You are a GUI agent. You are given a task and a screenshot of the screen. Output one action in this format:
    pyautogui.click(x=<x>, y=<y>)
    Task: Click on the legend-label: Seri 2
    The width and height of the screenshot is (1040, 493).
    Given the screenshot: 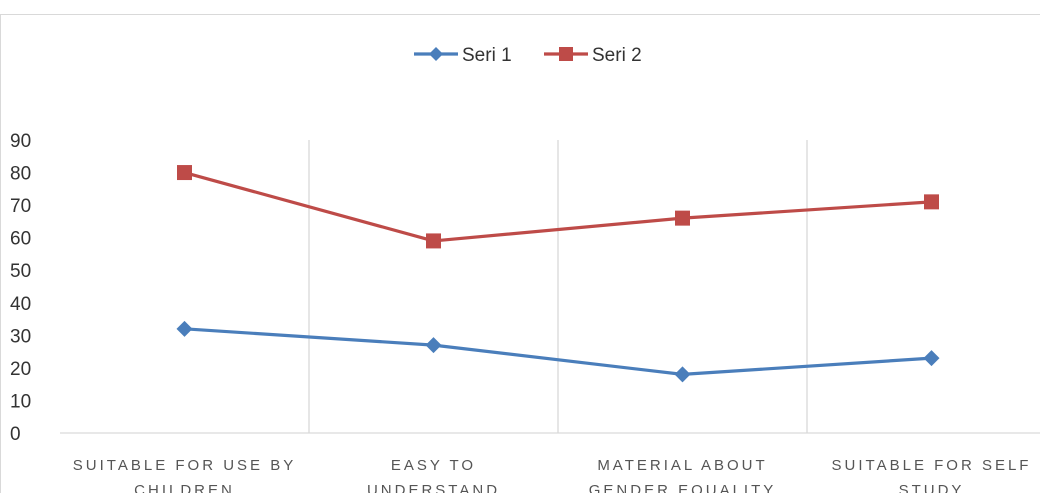 What is the action you would take?
    pyautogui.click(x=617, y=55)
    